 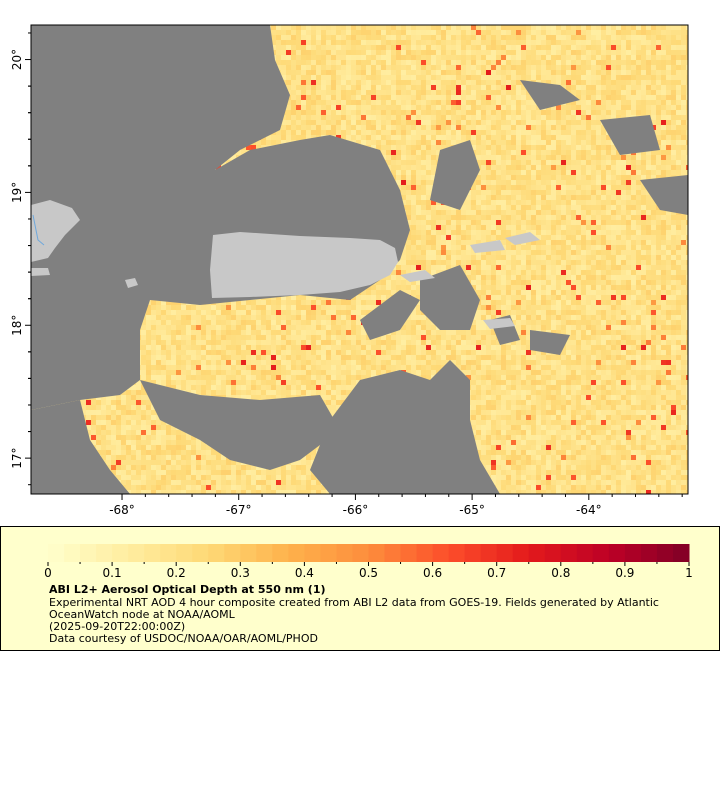 I want to click on colorbar-tick-label: 0.5, so click(x=368, y=573).